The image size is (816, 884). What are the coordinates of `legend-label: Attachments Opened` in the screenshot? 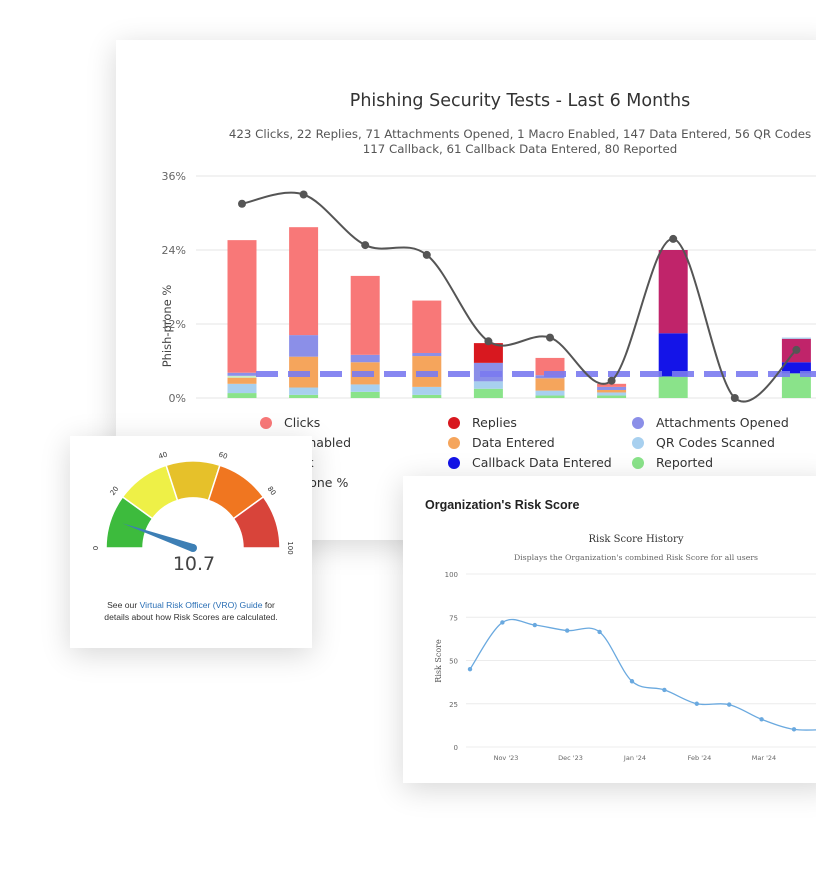 It's located at (722, 422).